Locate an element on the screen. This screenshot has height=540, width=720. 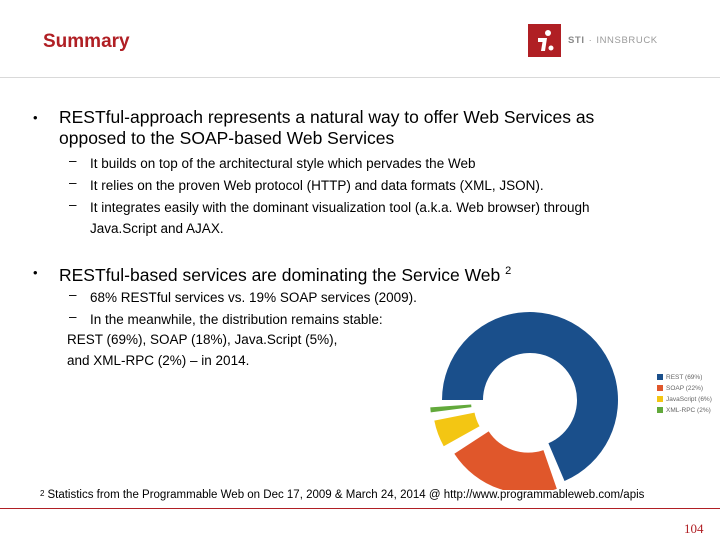
donut-slice-rest is located at coordinates (530, 396).